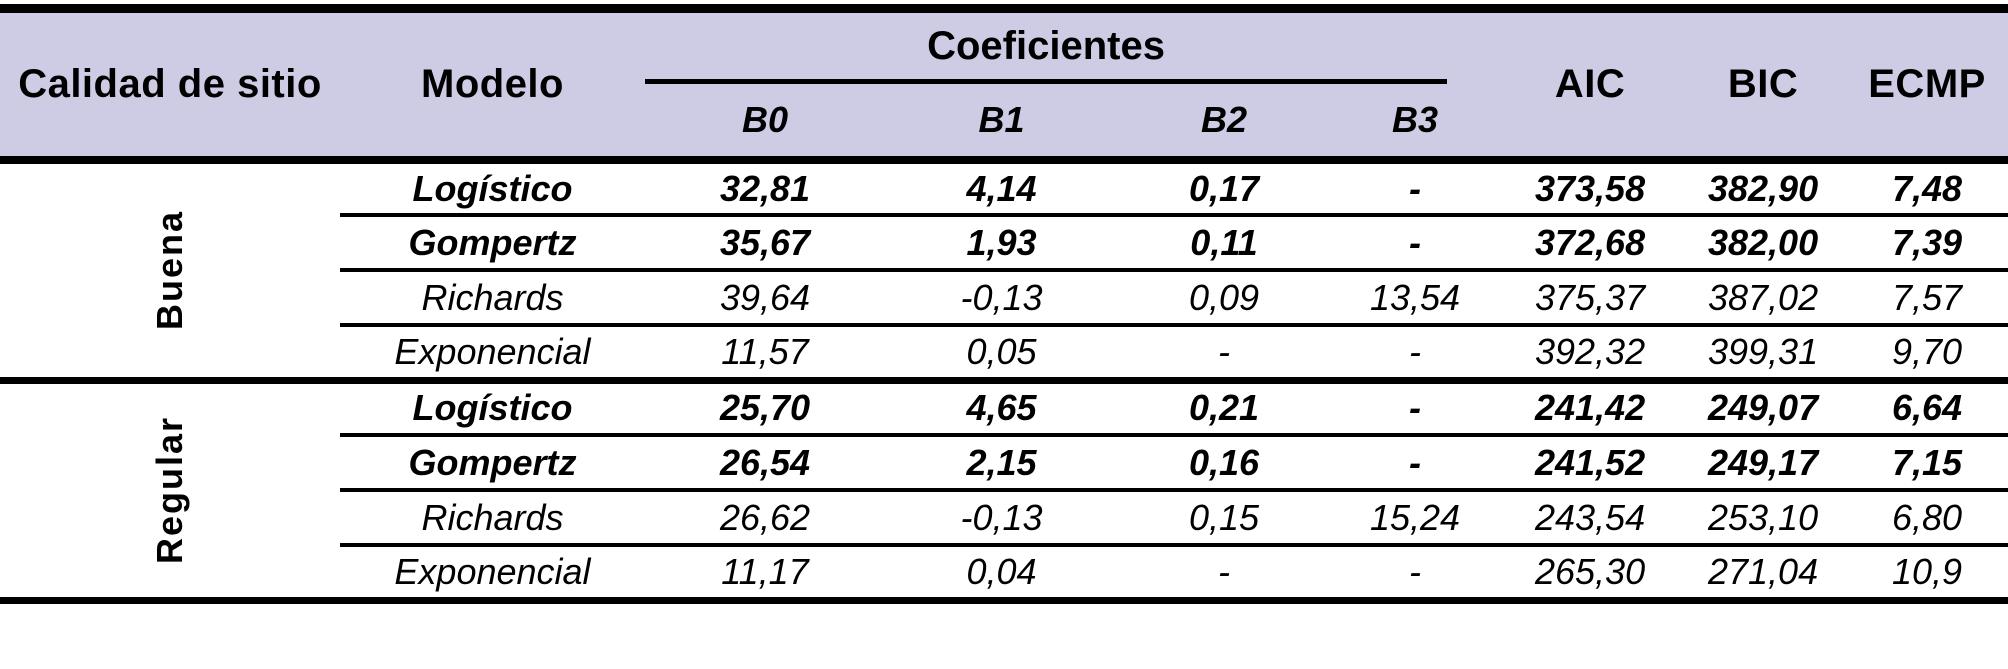 The width and height of the screenshot is (2008, 669). I want to click on header-aic: AIC, so click(1590, 84).